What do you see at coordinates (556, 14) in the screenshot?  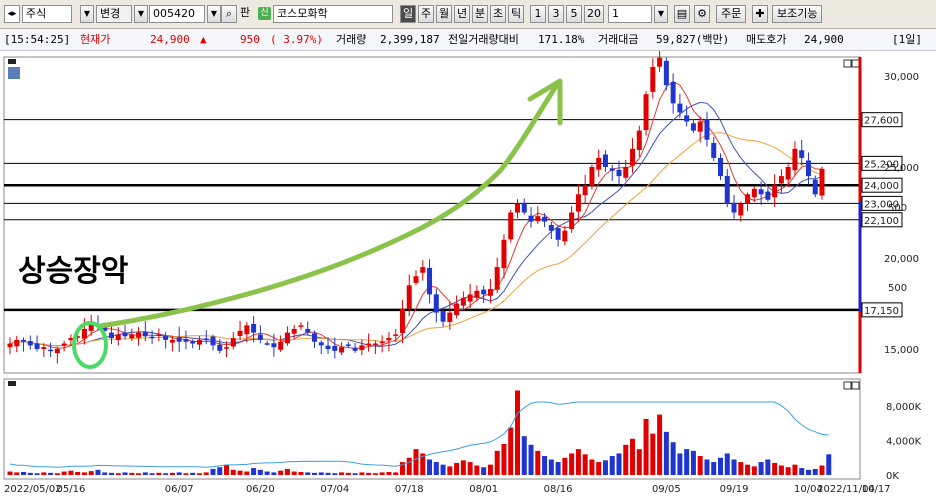 I see `interval-3-button: 3` at bounding box center [556, 14].